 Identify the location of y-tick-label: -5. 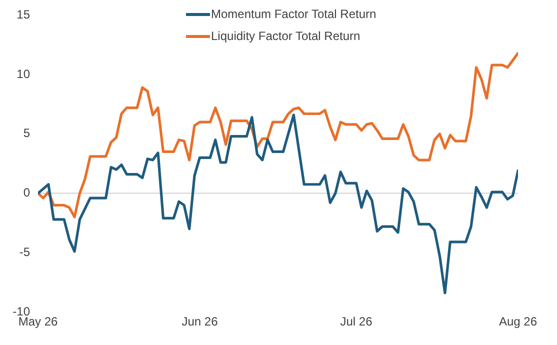
(24, 251).